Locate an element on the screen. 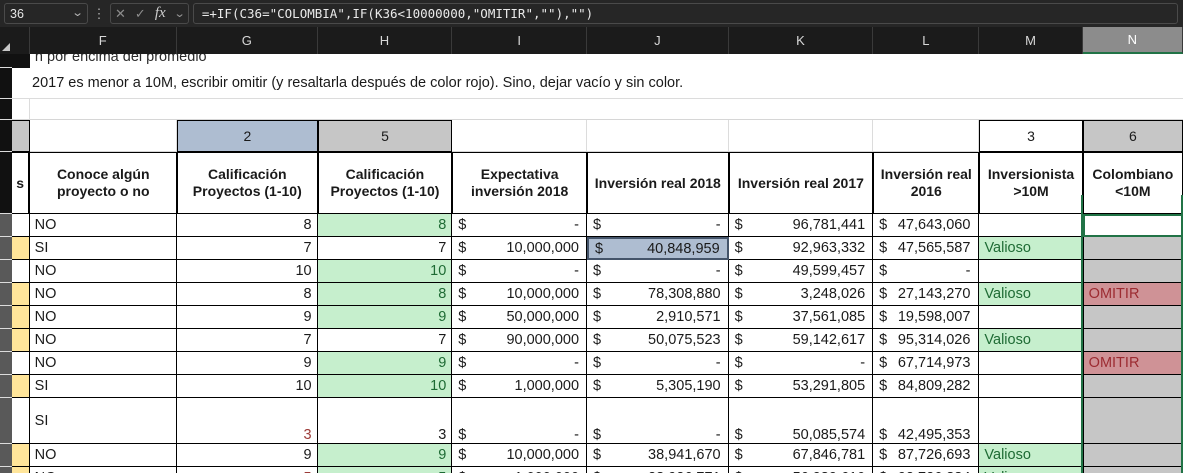 Image resolution: width=1183 pixels, height=473 pixels. cell-K: $92,963,332 is located at coordinates (801, 248).